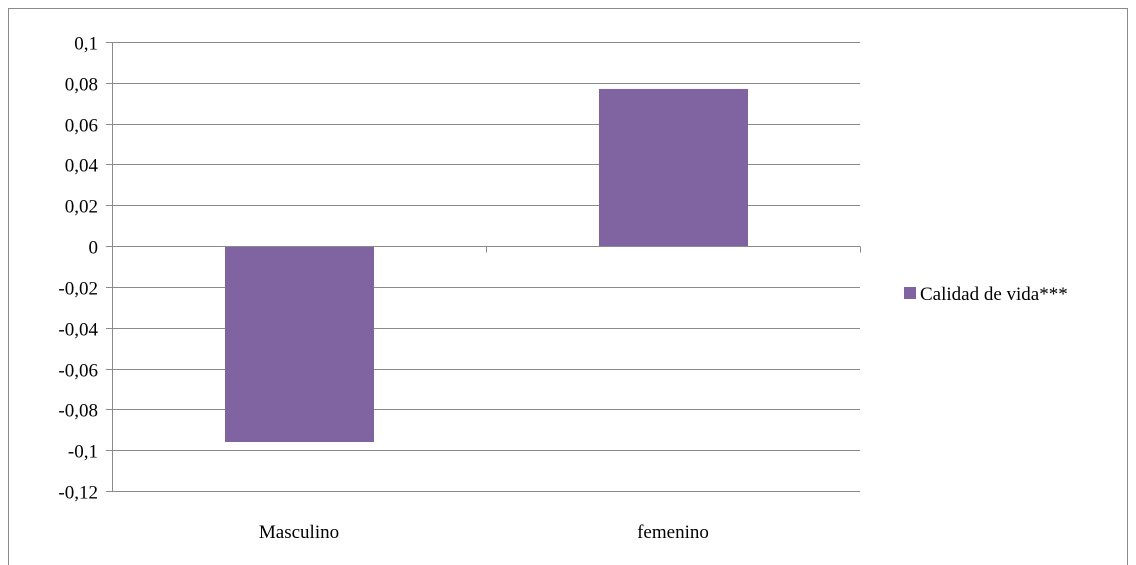  What do you see at coordinates (81, 126) in the screenshot?
I see `y-tick-label: 0,06` at bounding box center [81, 126].